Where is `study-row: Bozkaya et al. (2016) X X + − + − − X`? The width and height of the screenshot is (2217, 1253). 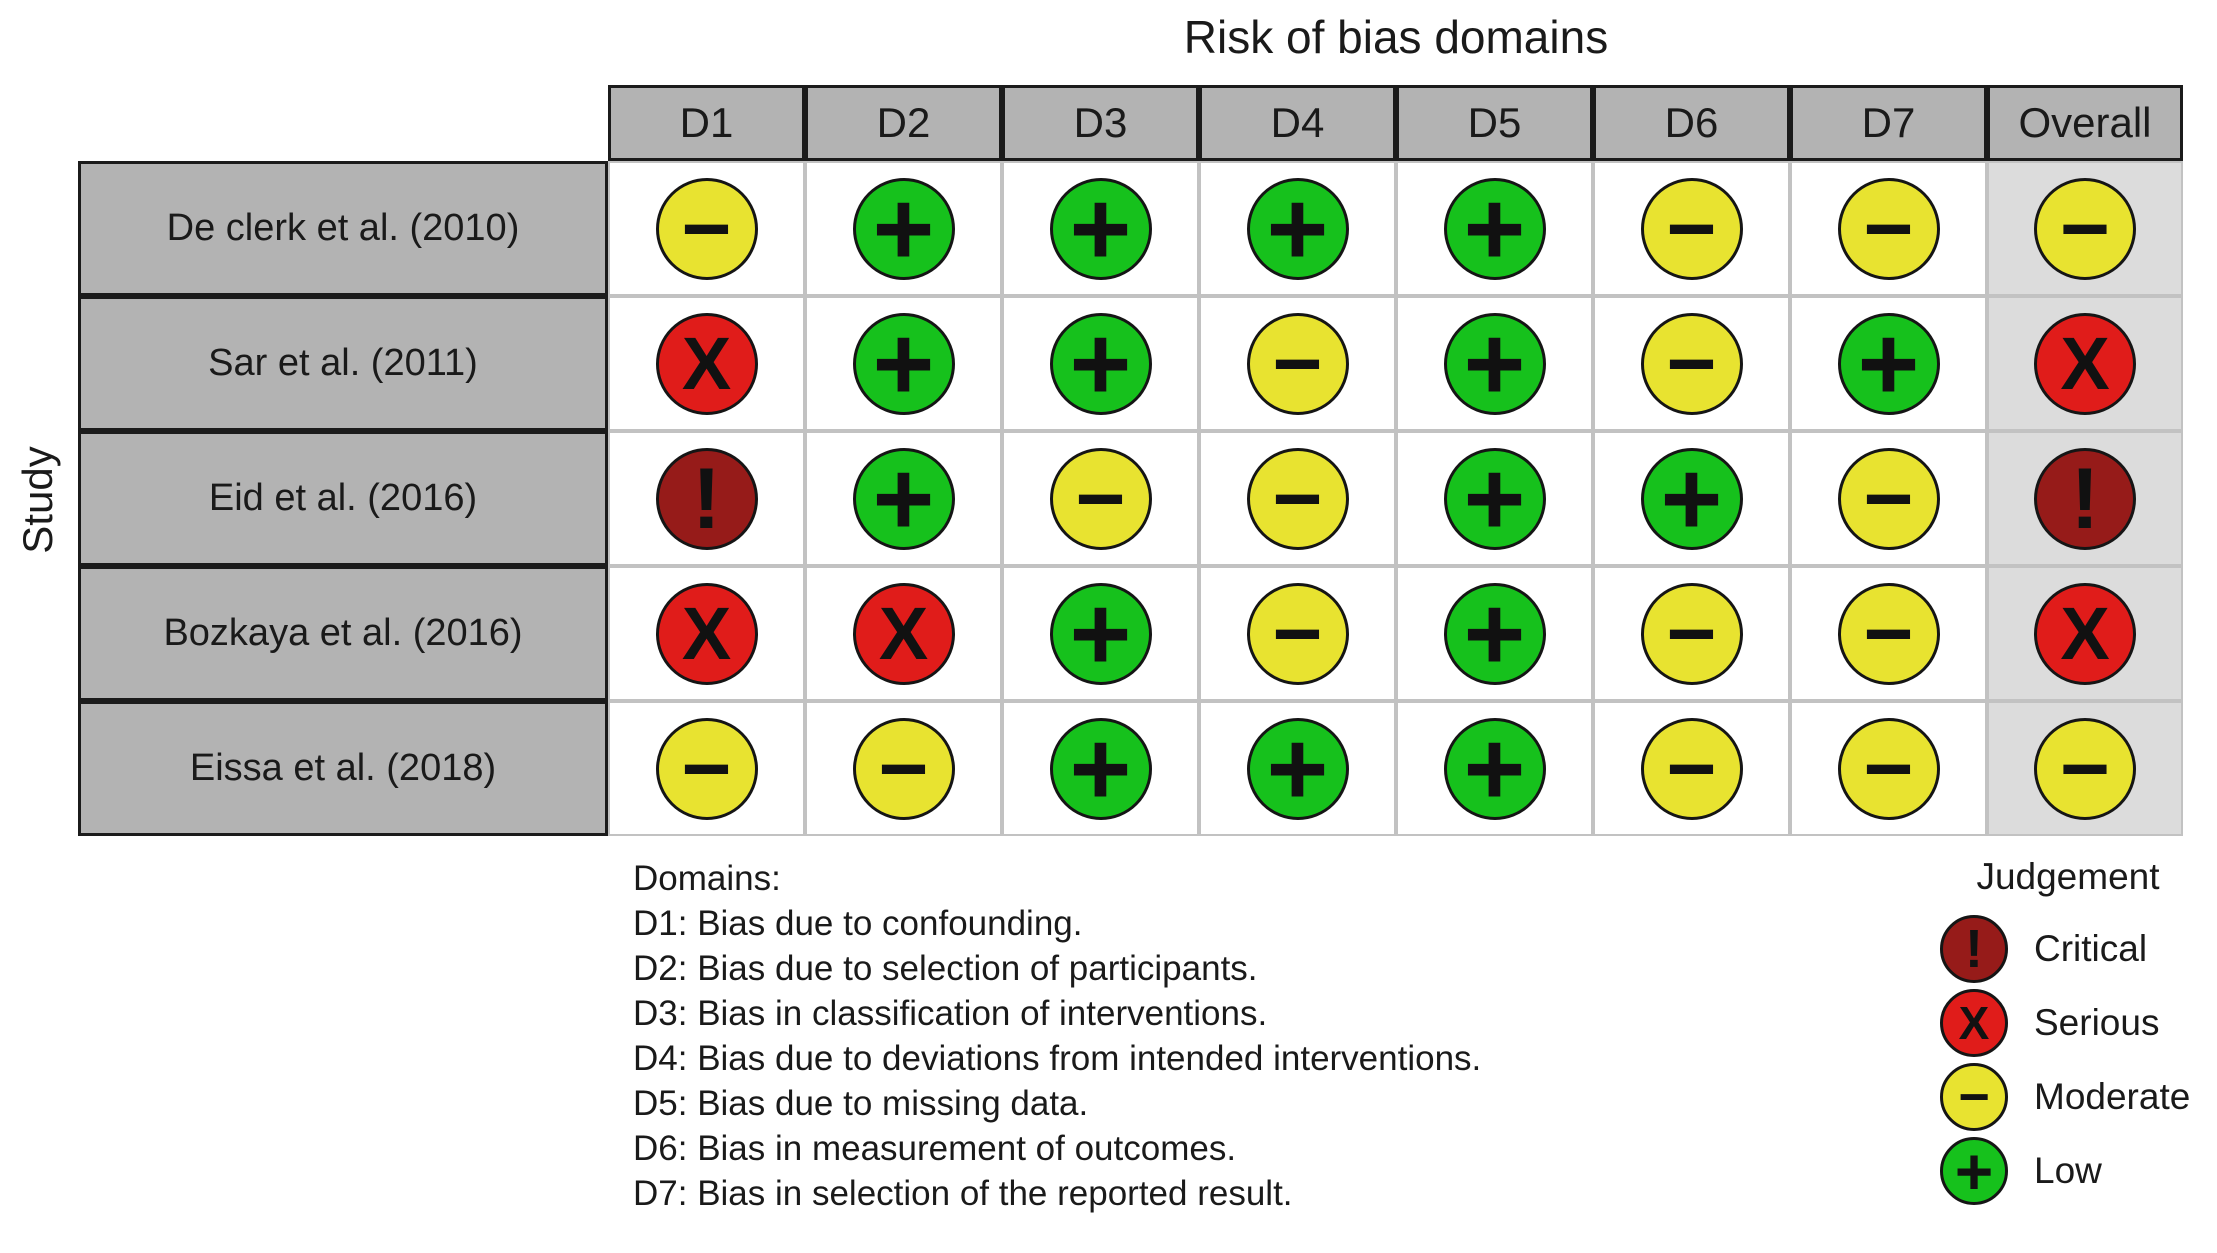 study-row: Bozkaya et al. (2016) X X + − + − − X is located at coordinates (1130, 633).